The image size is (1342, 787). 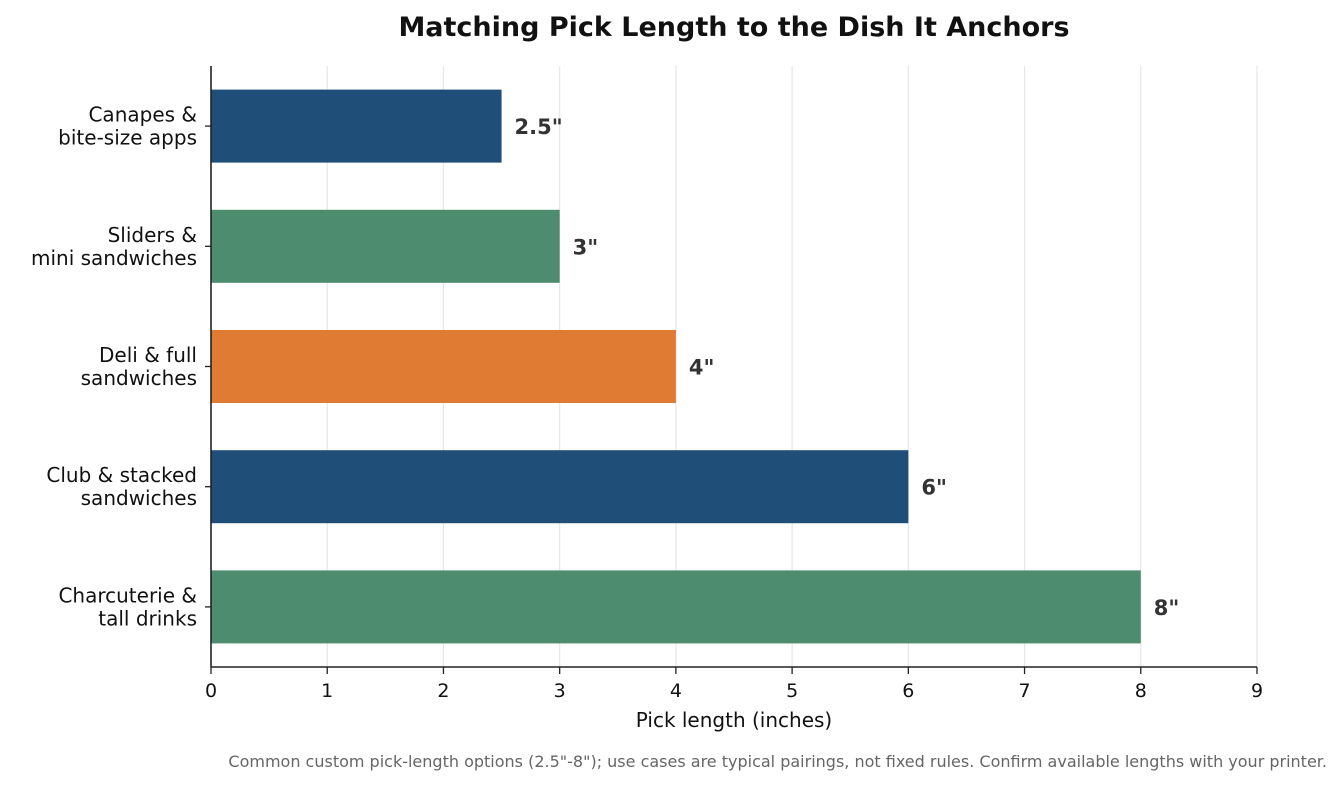 I want to click on category-label: Canapes & bite-size apps, so click(x=127, y=126).